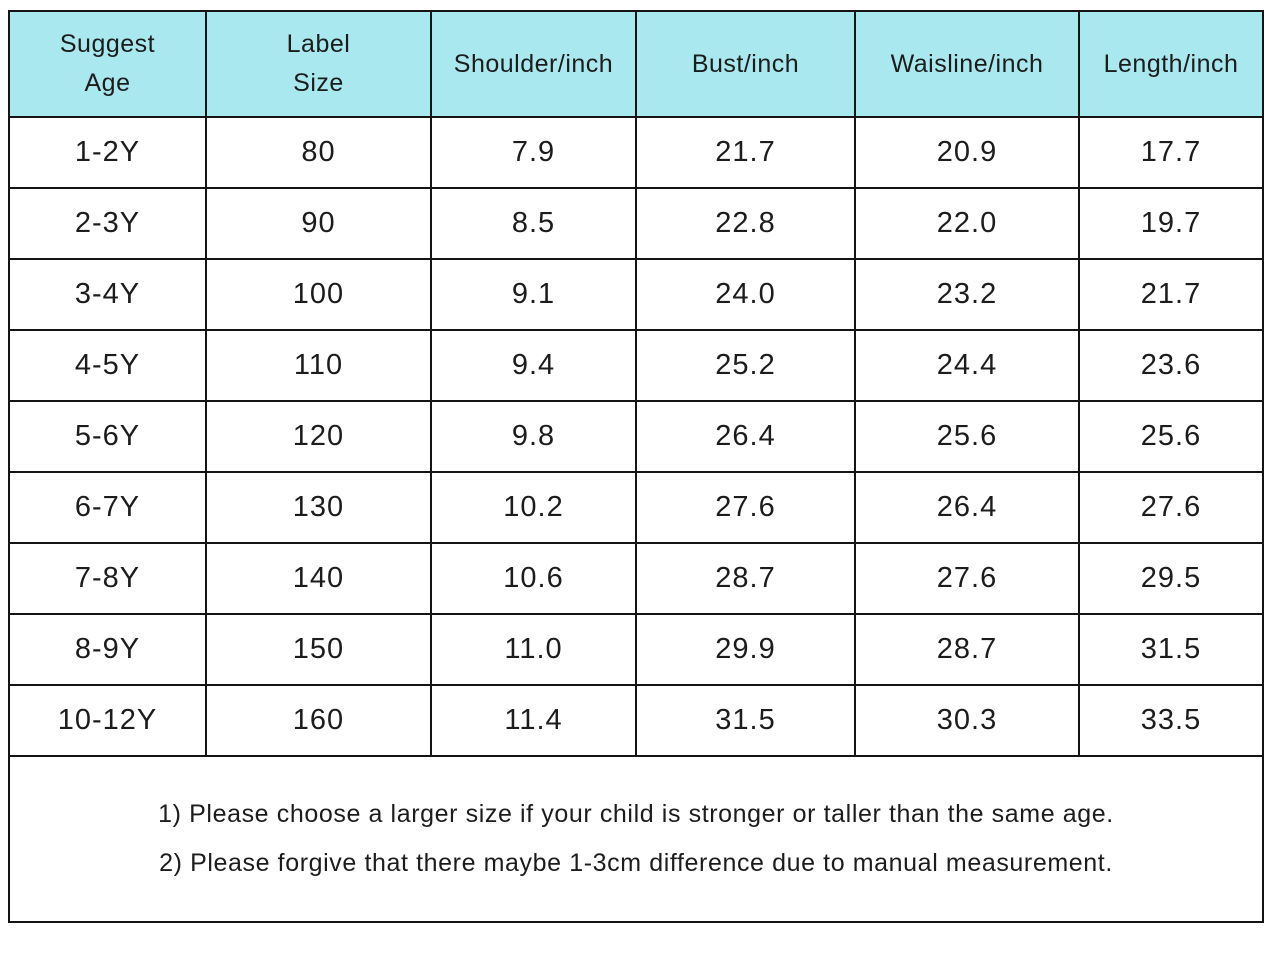 The height and width of the screenshot is (967, 1270). What do you see at coordinates (533, 223) in the screenshot?
I see `table-cell: 8.5` at bounding box center [533, 223].